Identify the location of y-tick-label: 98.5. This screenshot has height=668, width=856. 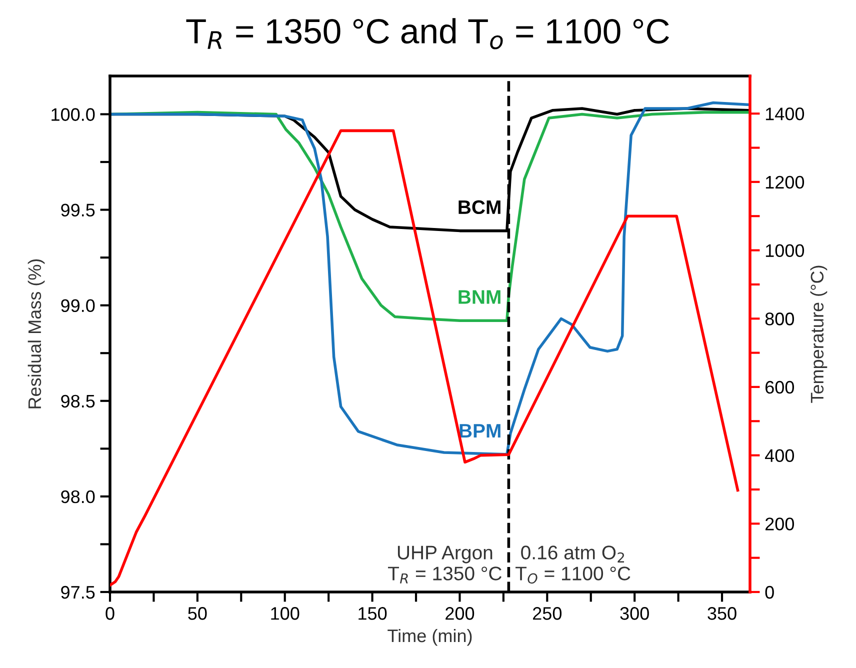
(78, 401).